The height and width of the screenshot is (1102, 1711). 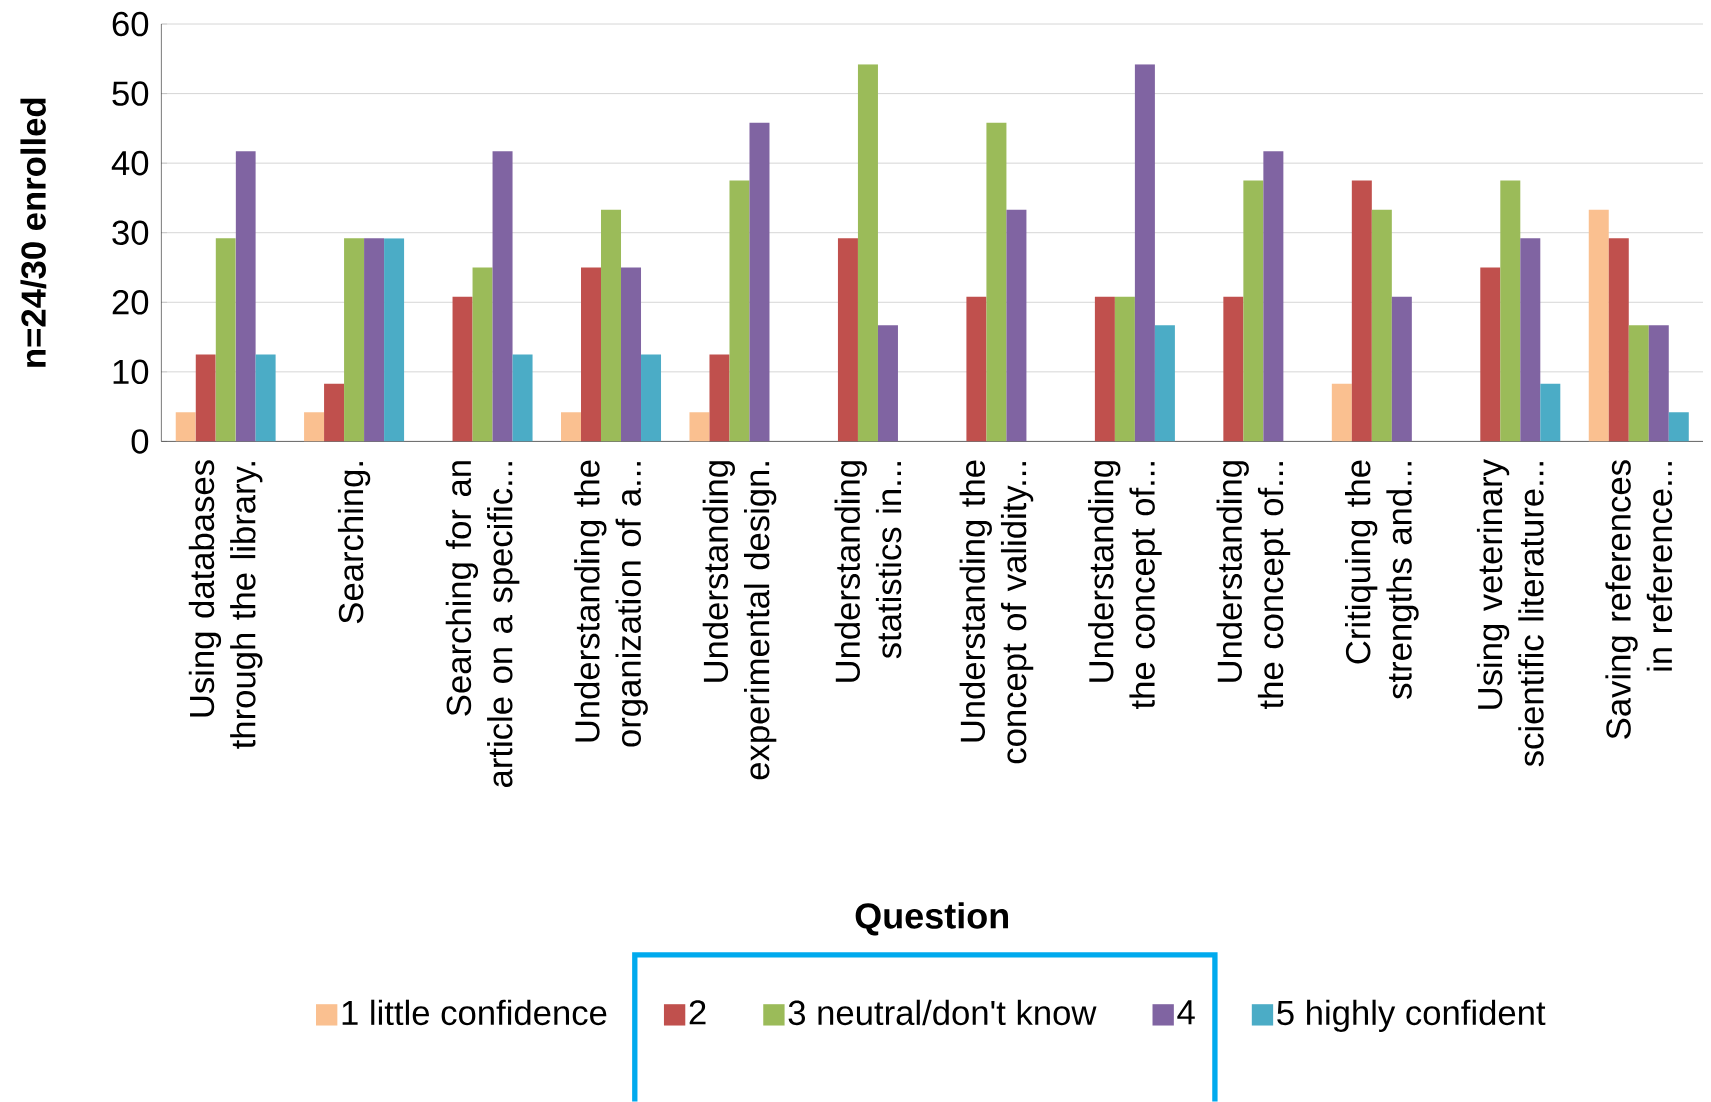 I want to click on x-tick-label: Using databases through the library., so click(x=225, y=605).